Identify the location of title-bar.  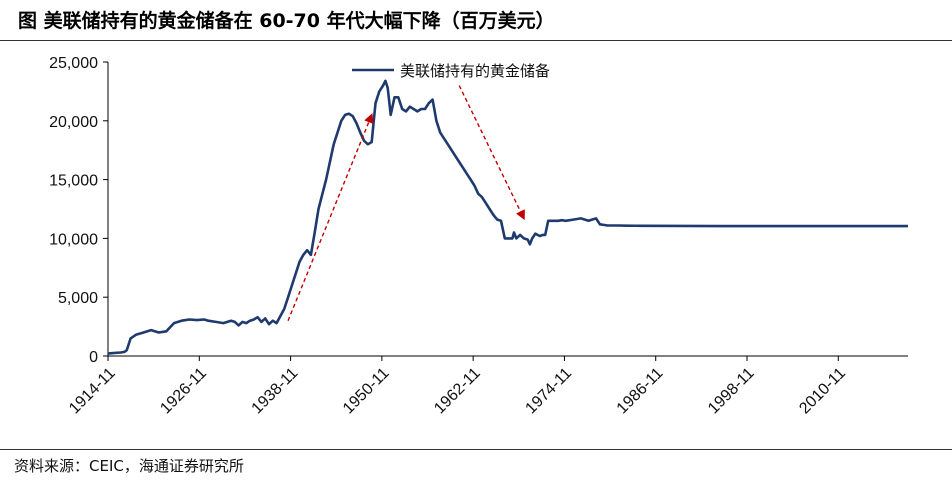
(476, 20).